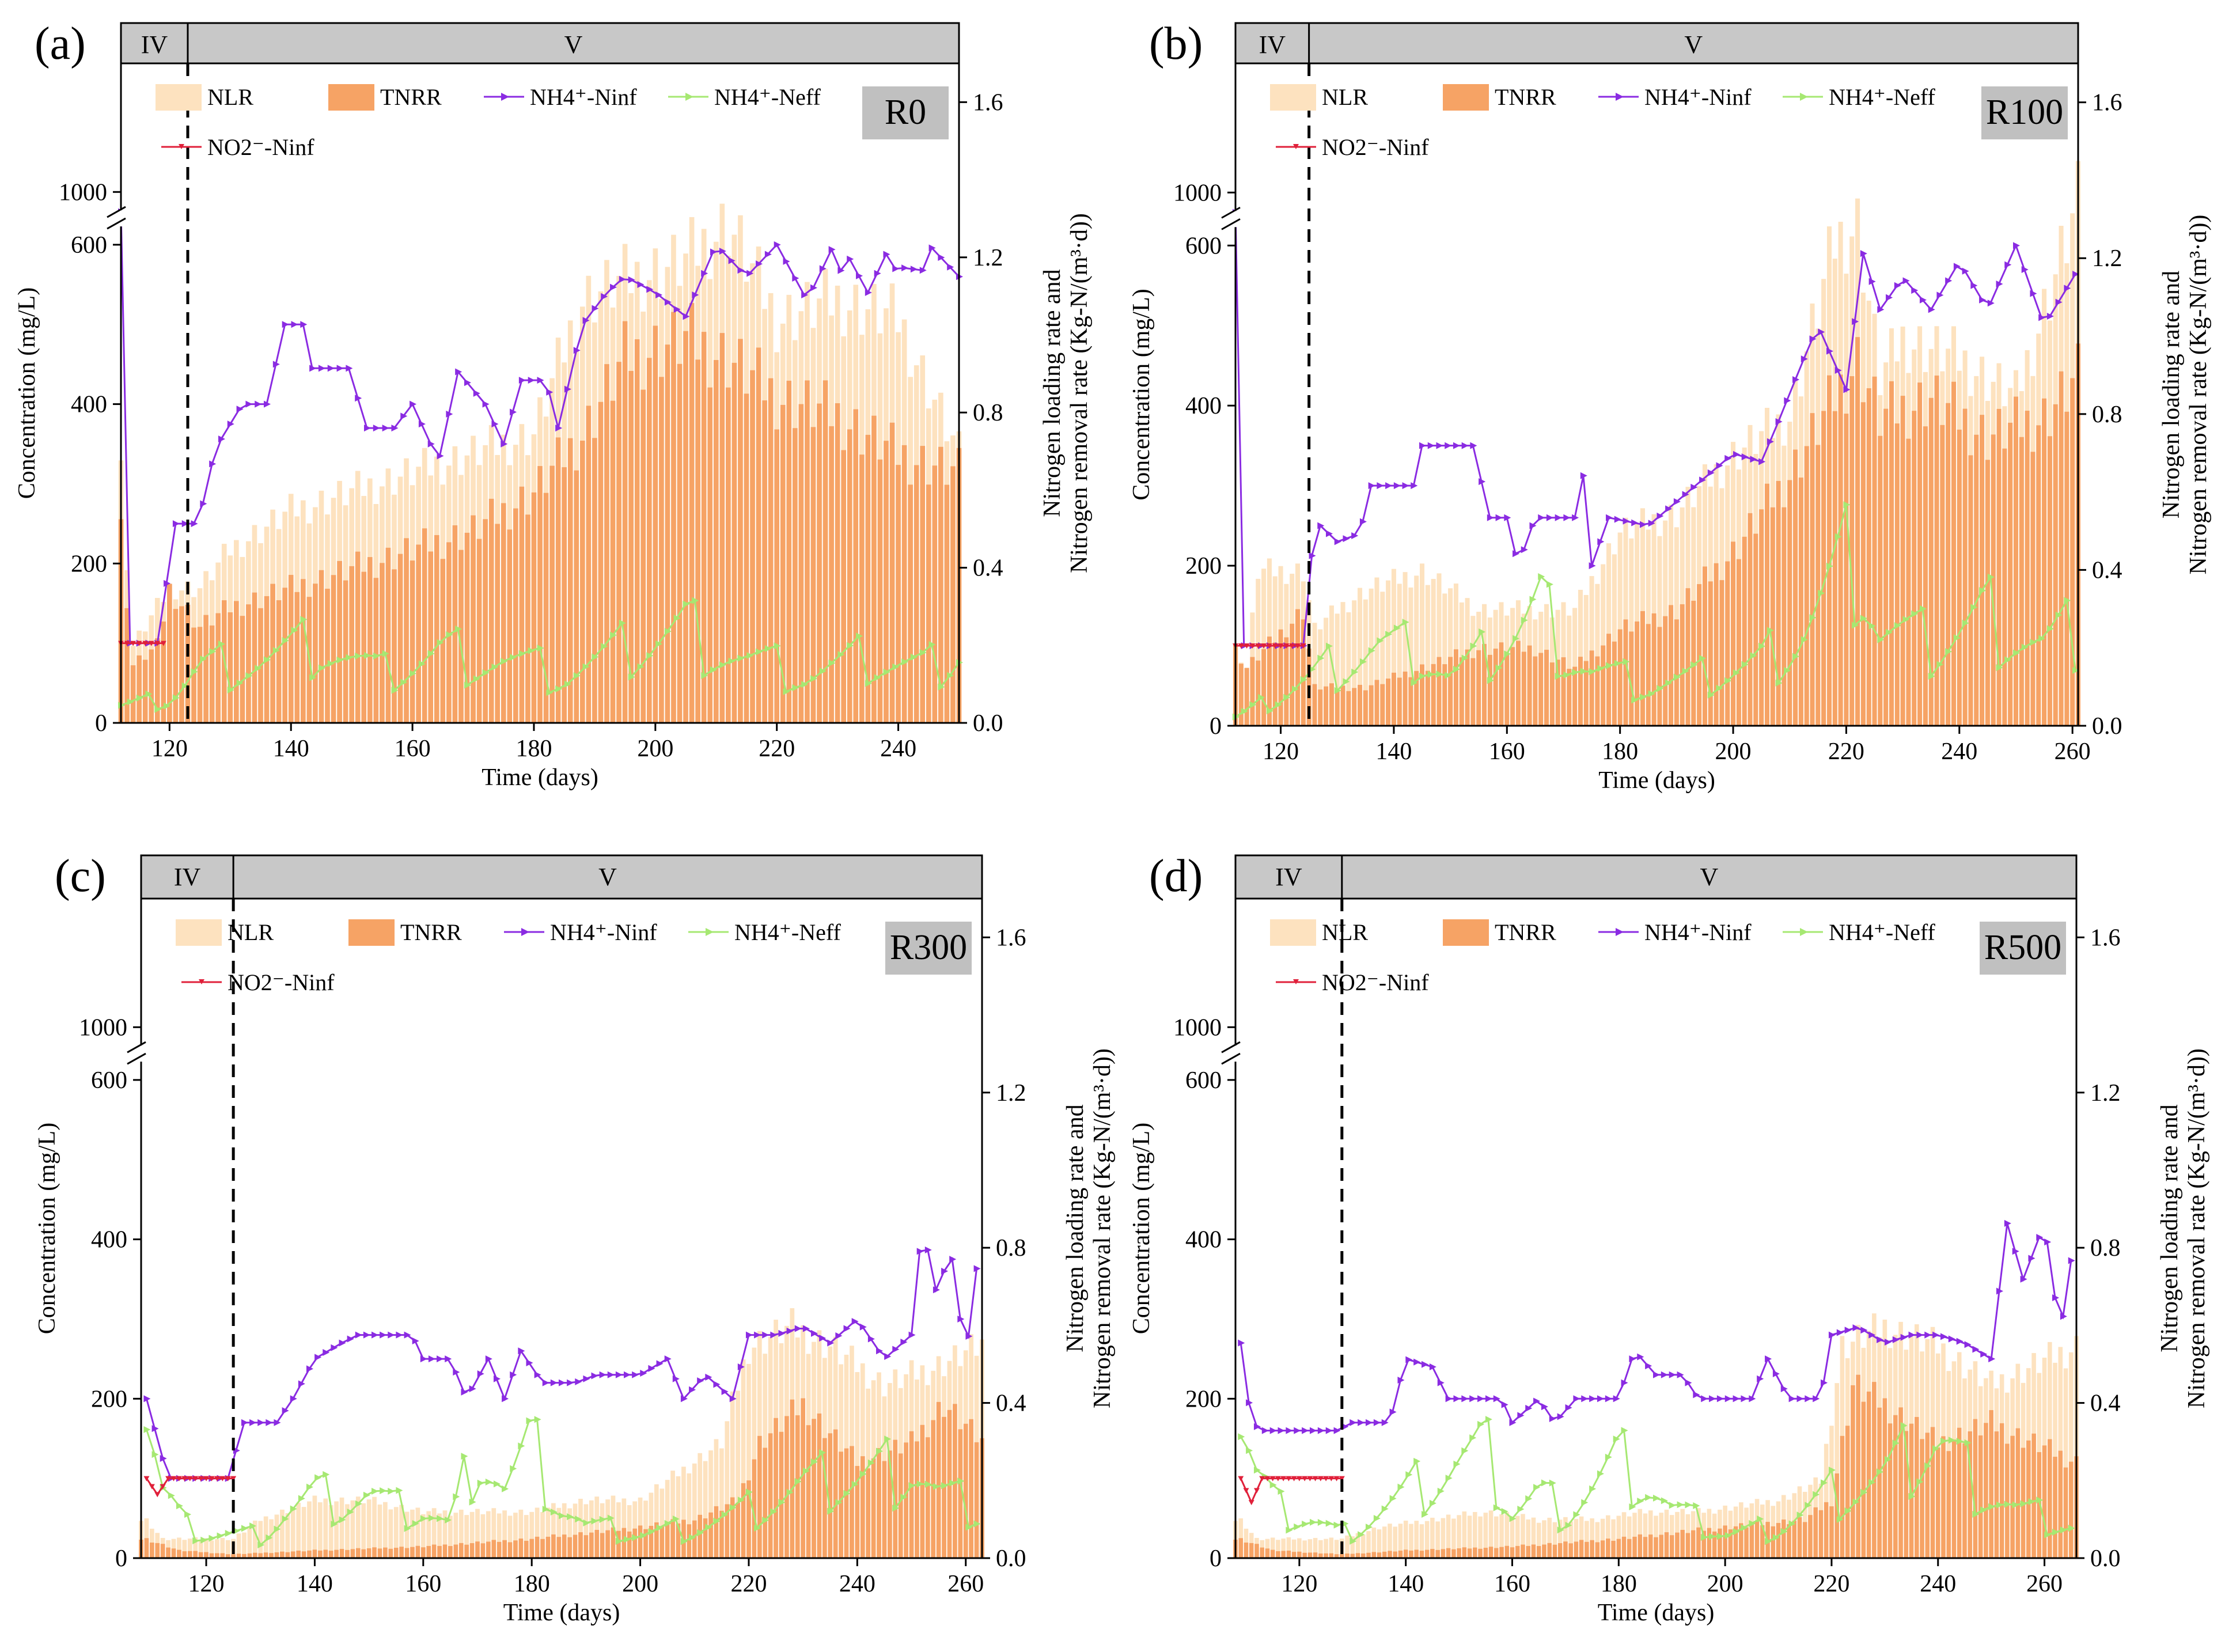  Describe the element at coordinates (1197, 1027) in the screenshot. I see `y-left-tick-label: 1000` at that location.